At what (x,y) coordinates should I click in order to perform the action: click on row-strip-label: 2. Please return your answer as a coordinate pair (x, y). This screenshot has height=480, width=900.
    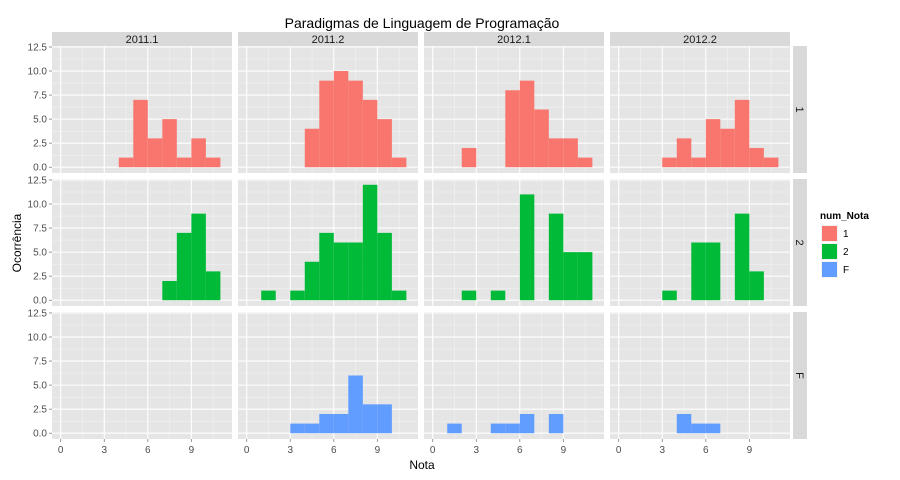
    Looking at the image, I should click on (799, 242).